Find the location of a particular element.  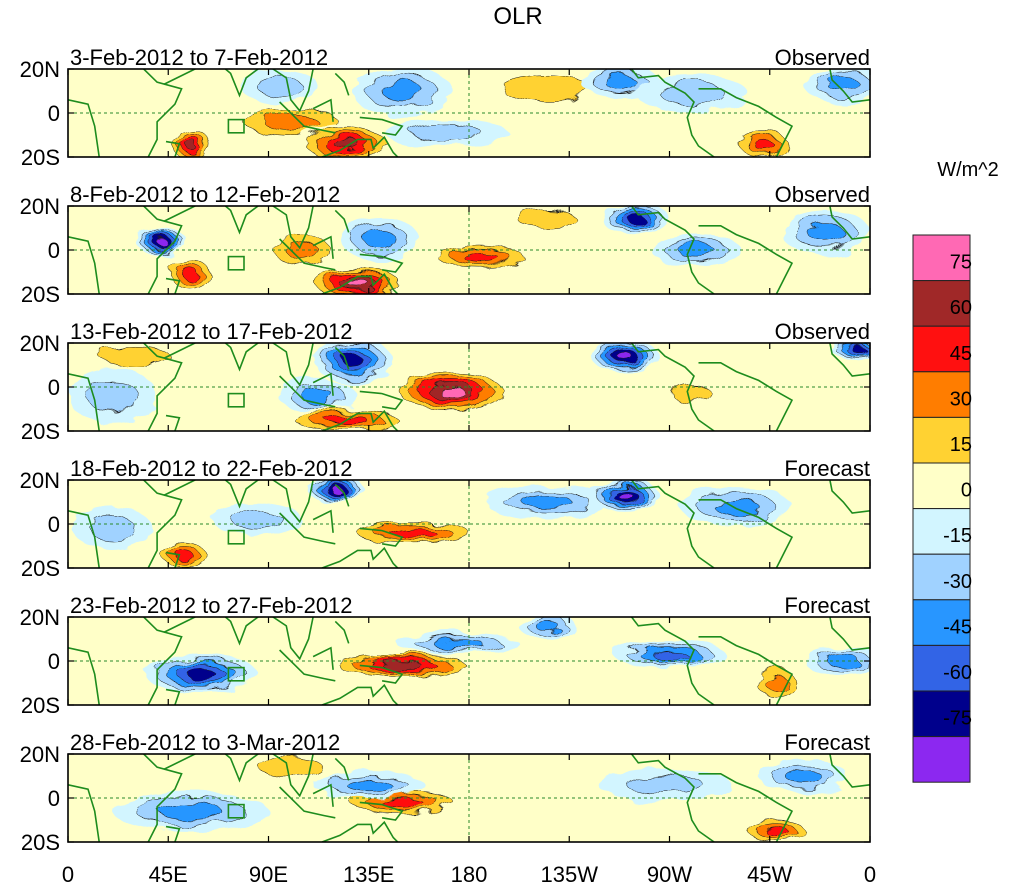

colorbar-label: 0 is located at coordinates (966, 491).